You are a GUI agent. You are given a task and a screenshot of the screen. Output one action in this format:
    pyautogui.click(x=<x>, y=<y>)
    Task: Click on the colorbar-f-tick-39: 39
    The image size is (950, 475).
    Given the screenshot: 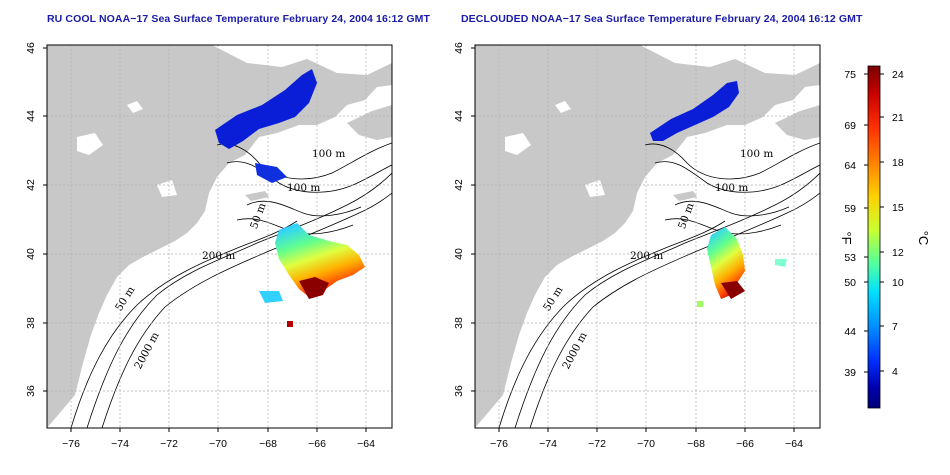 What is the action you would take?
    pyautogui.click(x=850, y=373)
    